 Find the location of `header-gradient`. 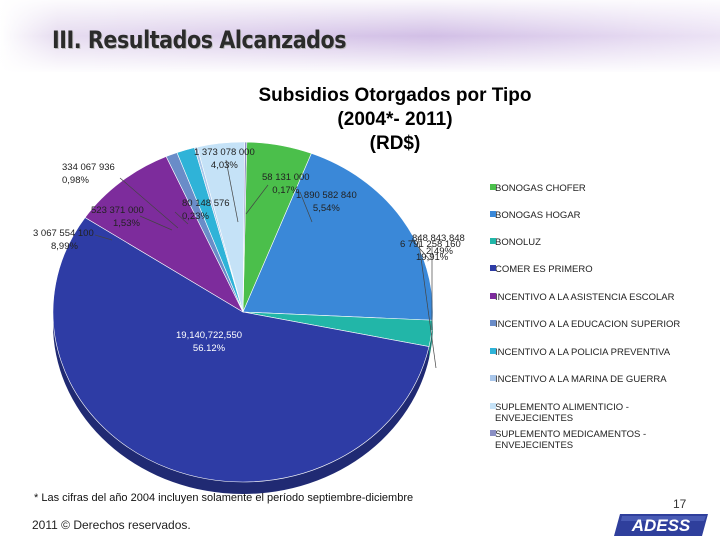

header-gradient is located at coordinates (360, 36).